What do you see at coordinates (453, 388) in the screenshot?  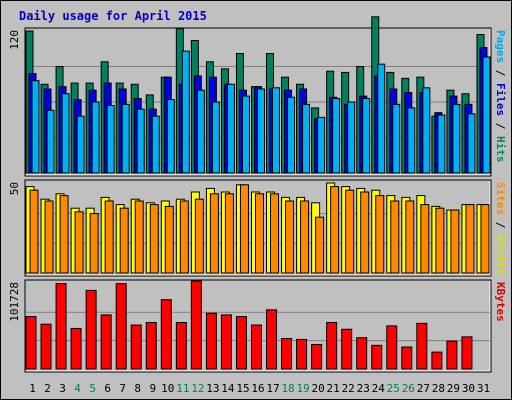 I see `day-label-29: 29` at bounding box center [453, 388].